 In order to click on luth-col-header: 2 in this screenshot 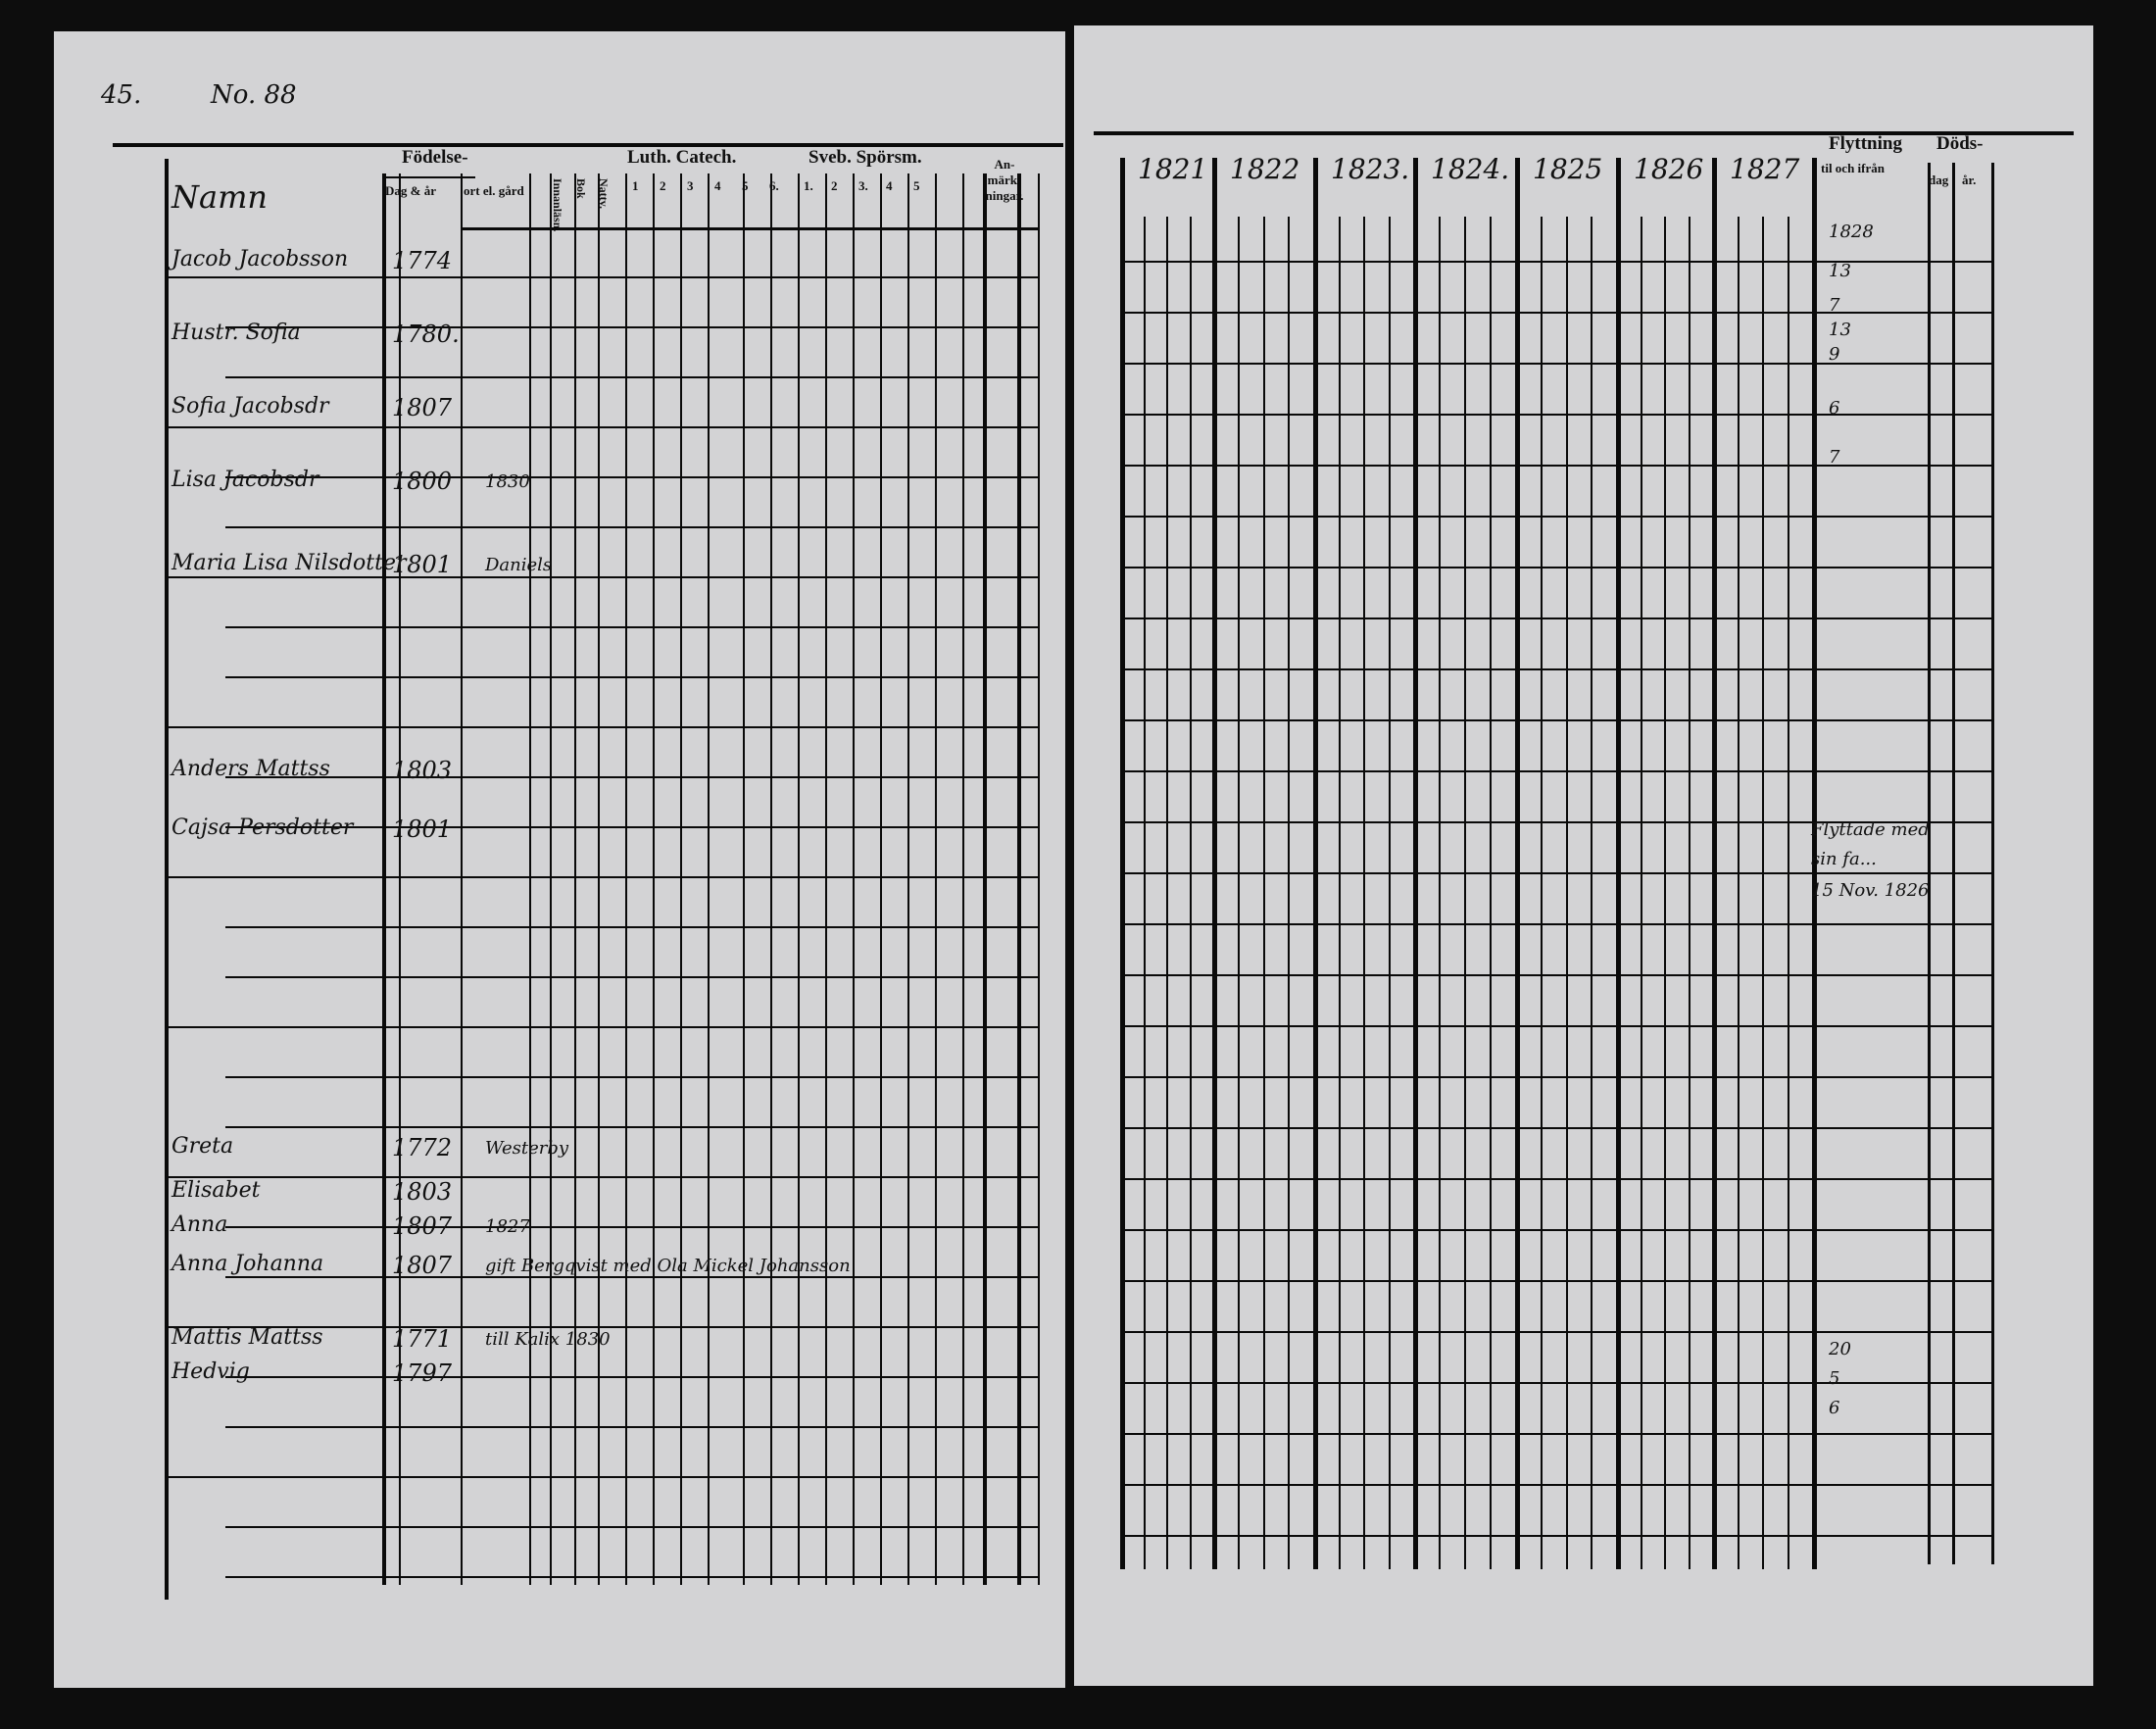, I will do `click(663, 185)`.